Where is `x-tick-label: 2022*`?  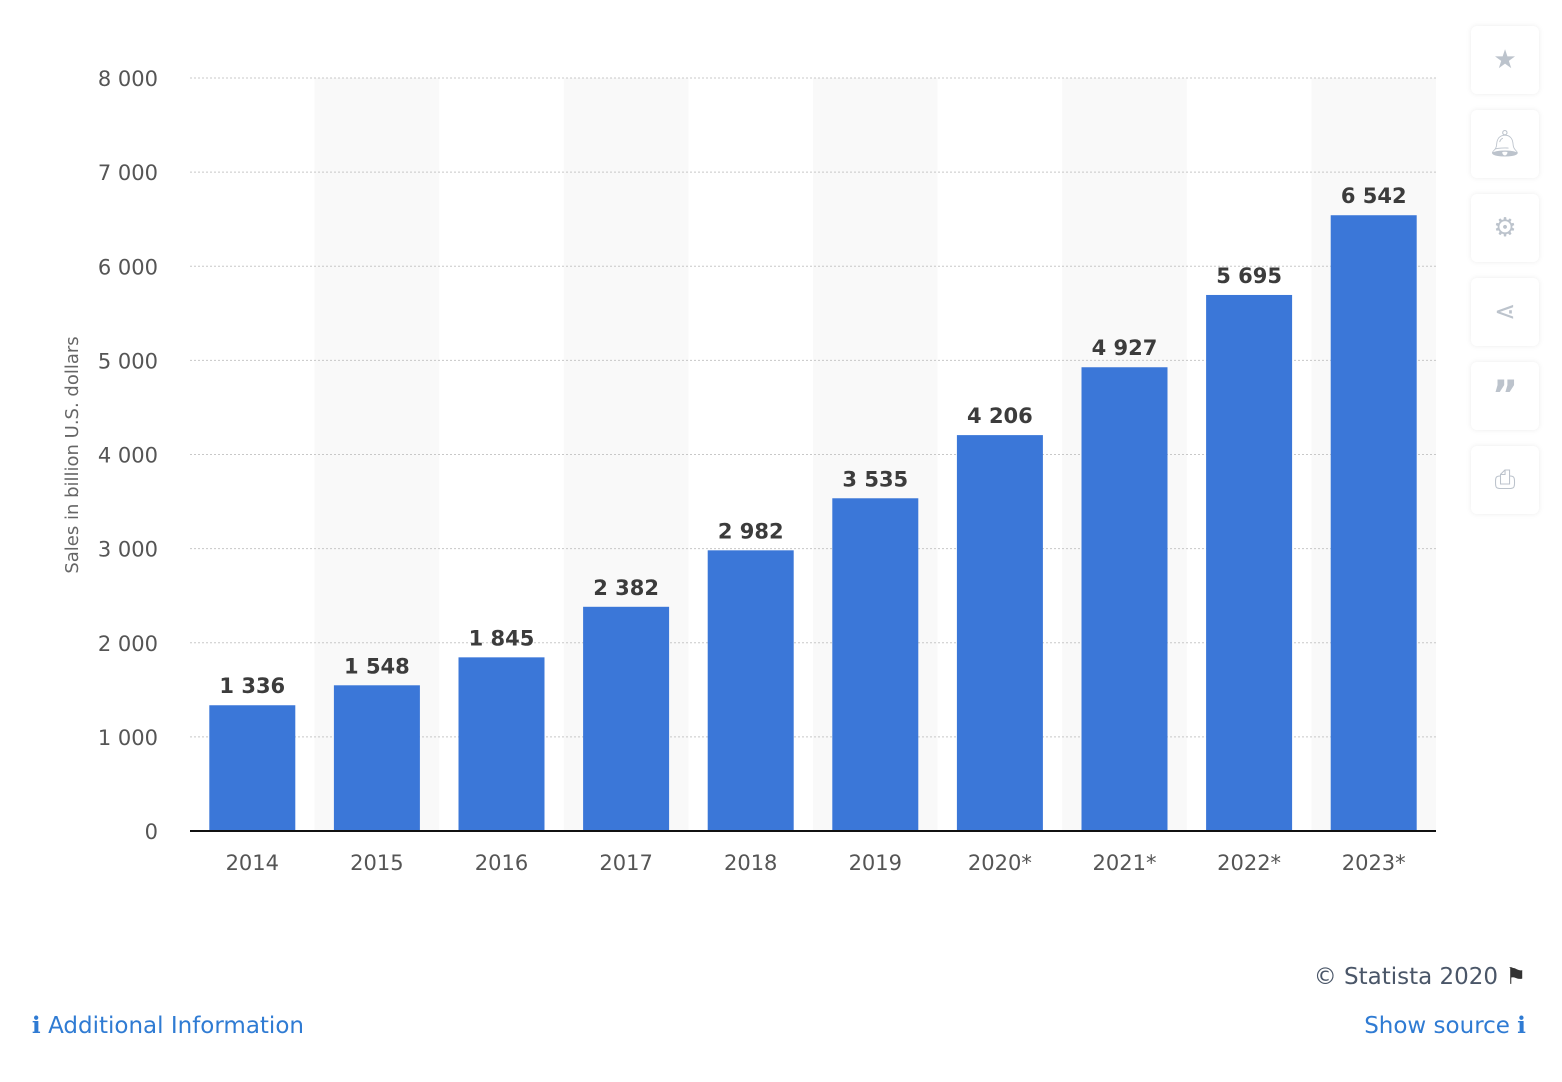
x-tick-label: 2022* is located at coordinates (1249, 863).